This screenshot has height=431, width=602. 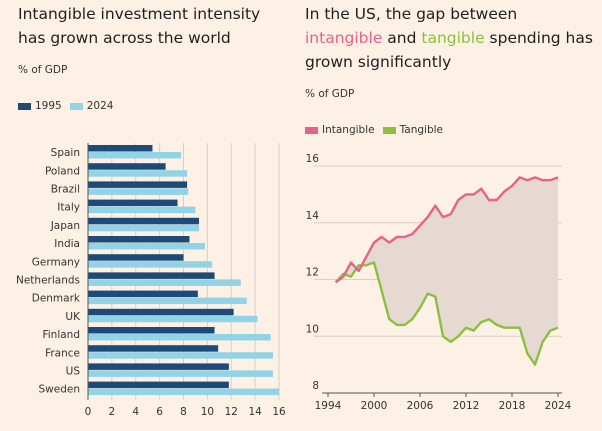 What do you see at coordinates (161, 312) in the screenshot?
I see `bar-1995-uk` at bounding box center [161, 312].